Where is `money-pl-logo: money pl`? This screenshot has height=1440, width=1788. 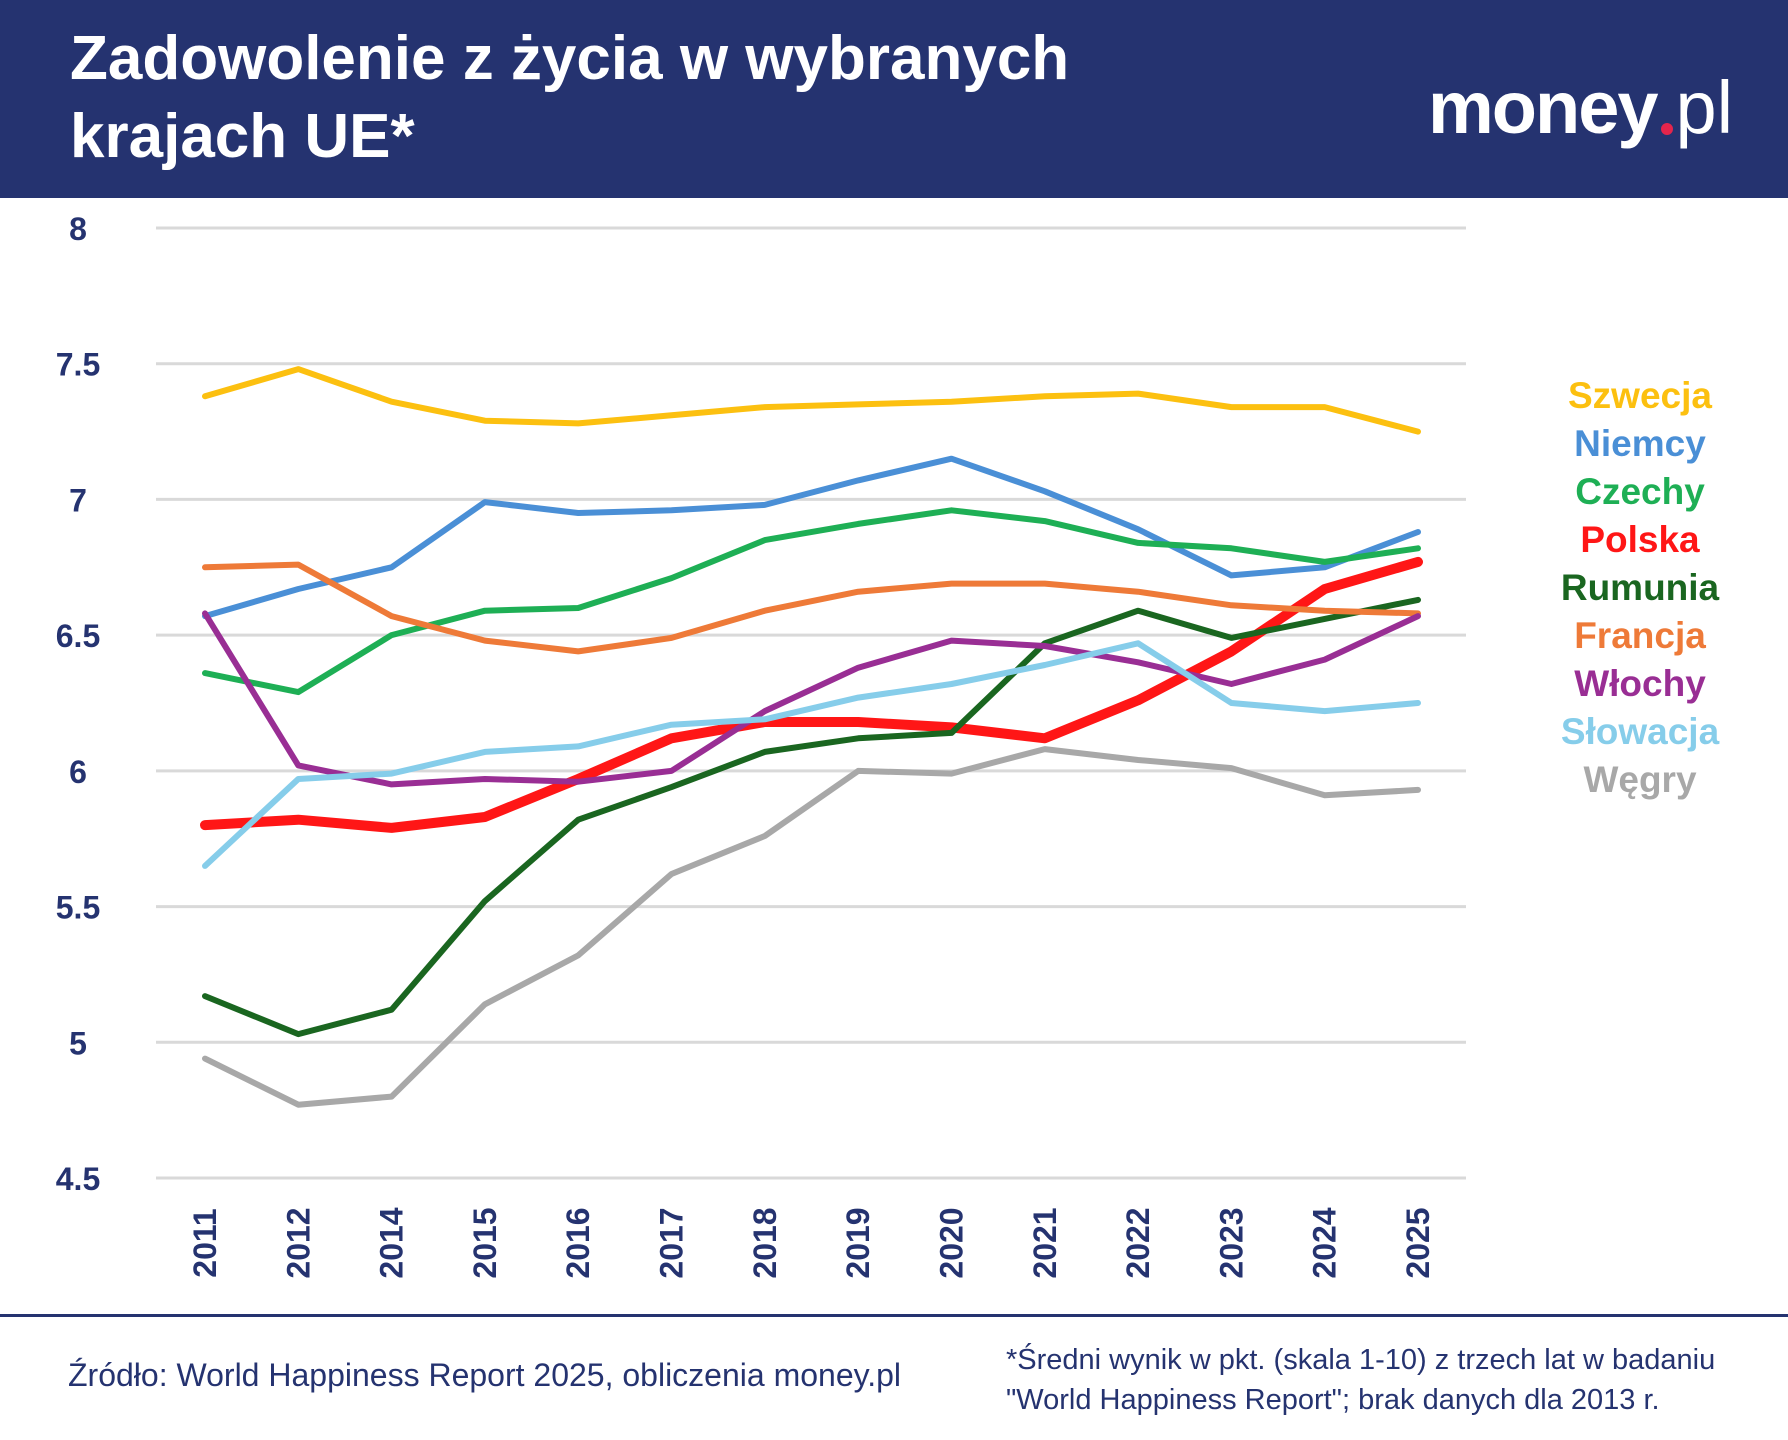 money-pl-logo: money pl is located at coordinates (1598, 108).